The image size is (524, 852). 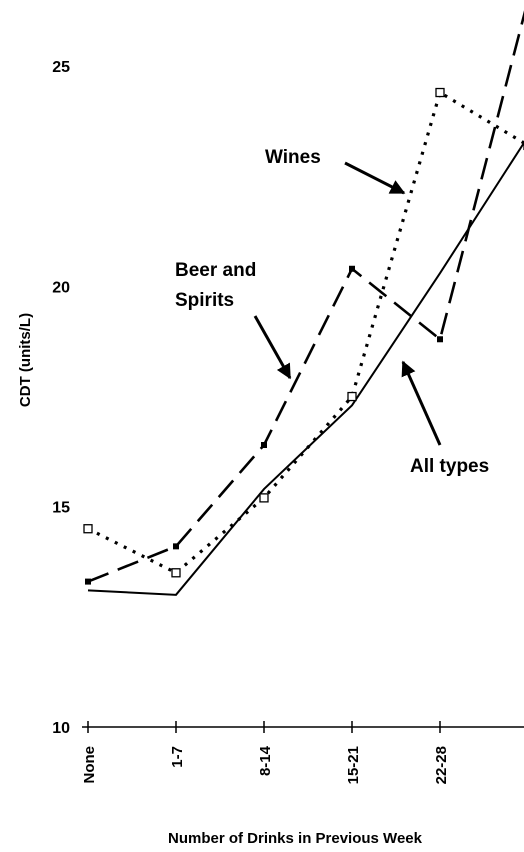 What do you see at coordinates (89, 765) in the screenshot?
I see `x-tick-label: None` at bounding box center [89, 765].